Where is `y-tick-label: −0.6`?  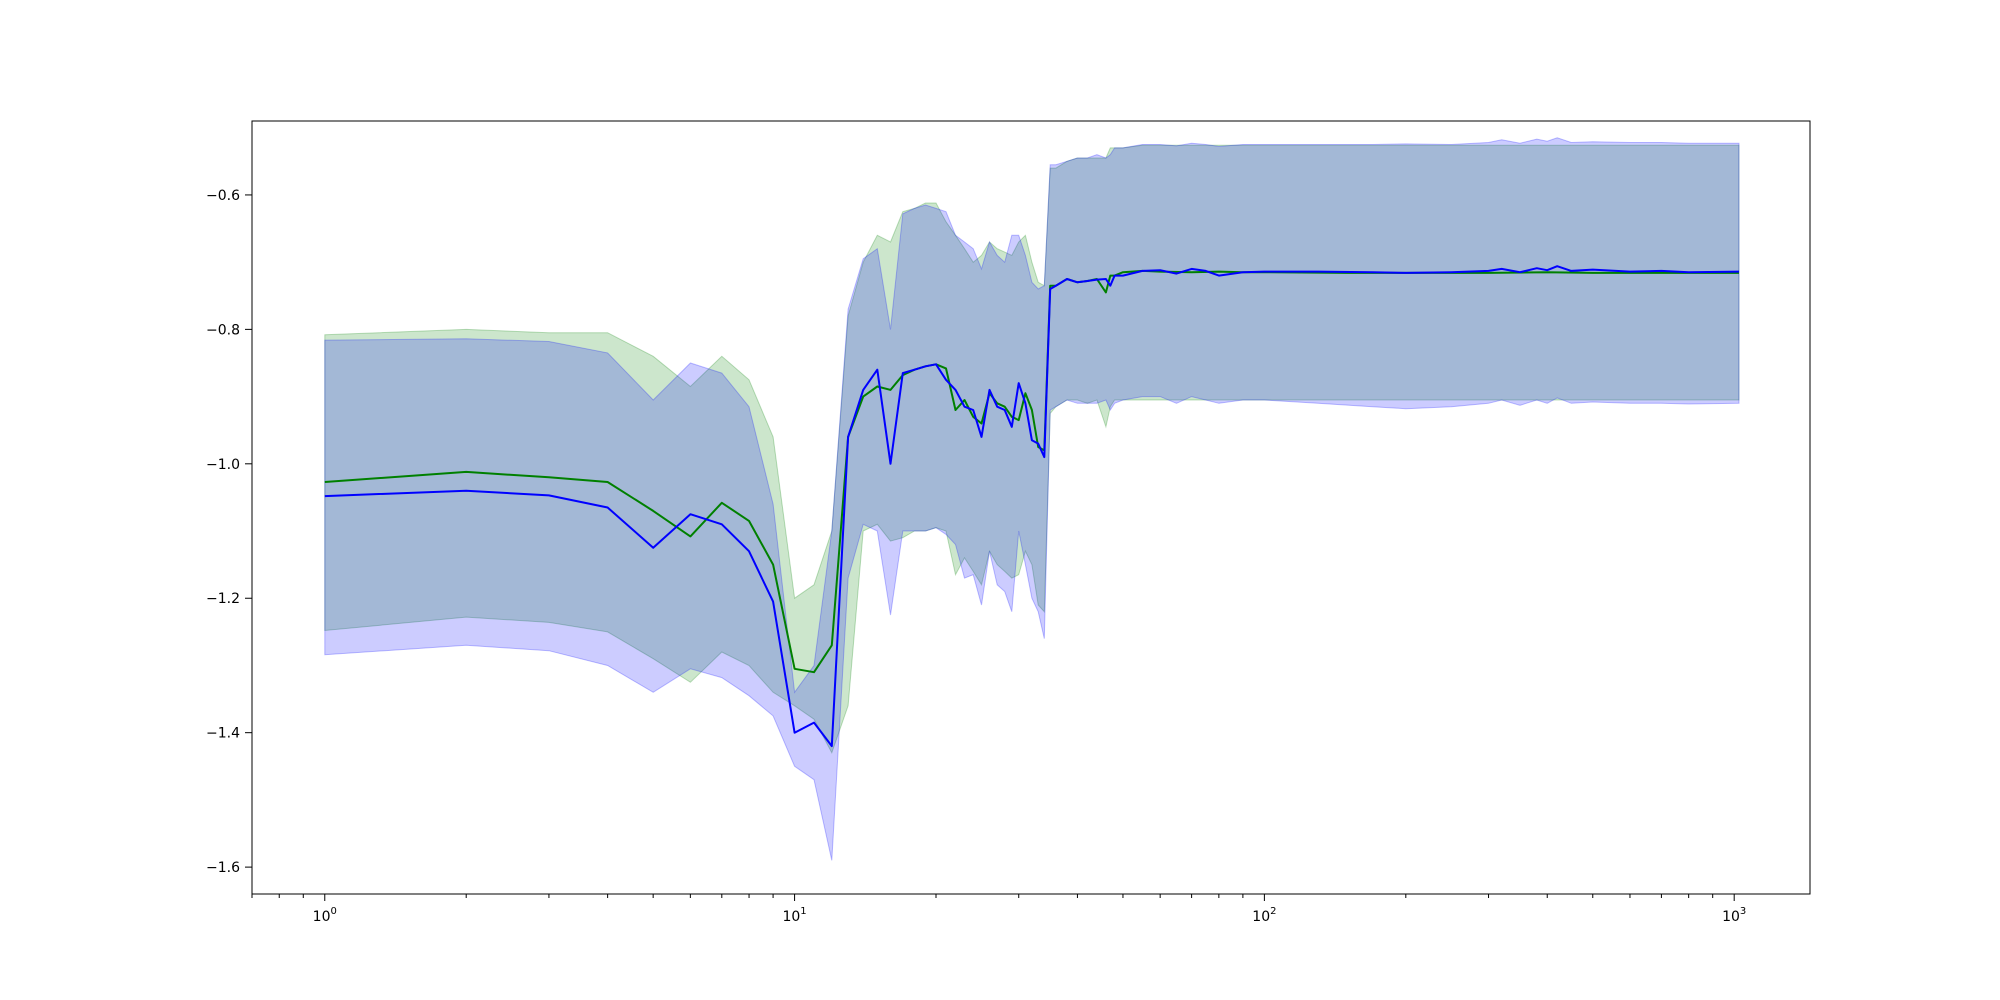
y-tick-label: −0.6 is located at coordinates (223, 196).